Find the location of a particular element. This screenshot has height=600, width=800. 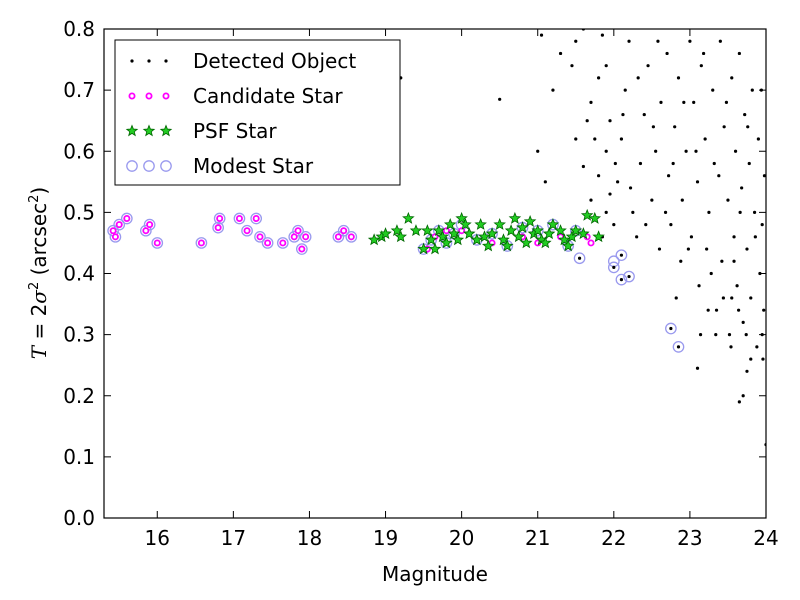

x-tick-label: 19 is located at coordinates (385, 538).